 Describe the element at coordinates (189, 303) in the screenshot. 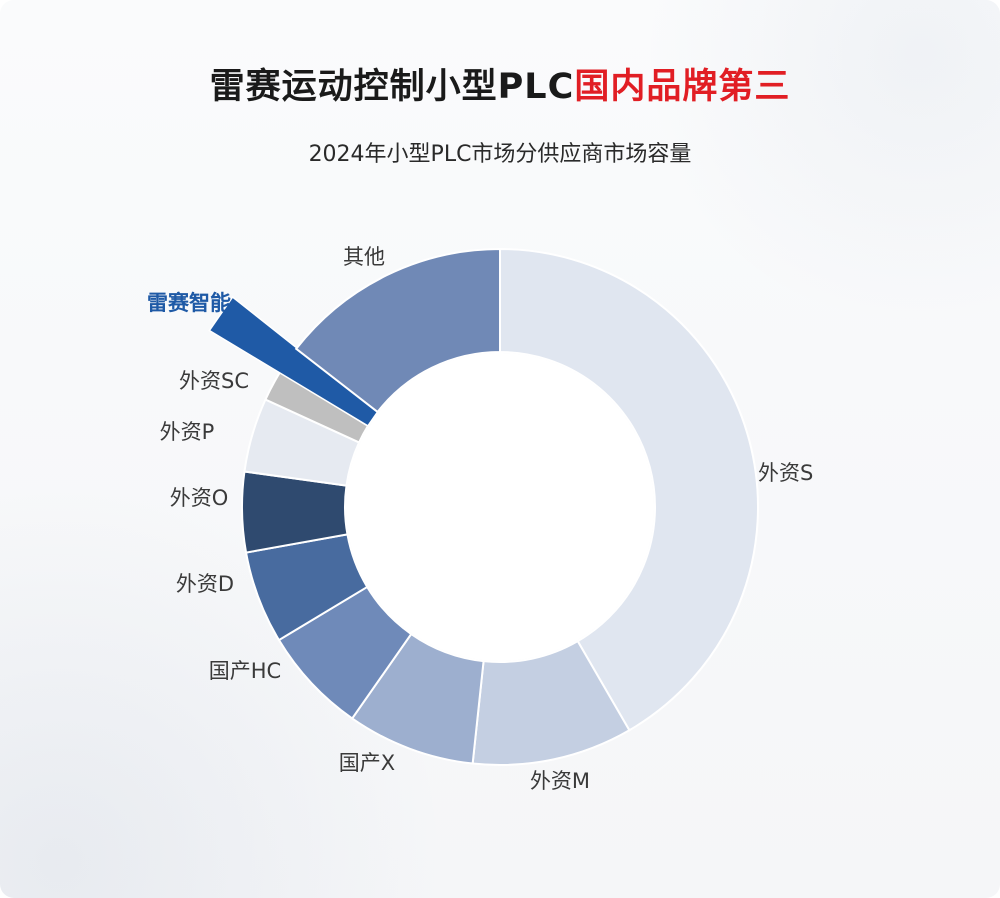

I see `highlight-brand-label: 雷赛智能` at that location.